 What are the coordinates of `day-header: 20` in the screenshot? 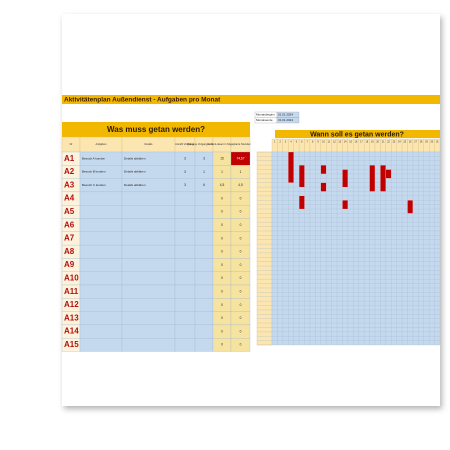 It's located at (377, 142).